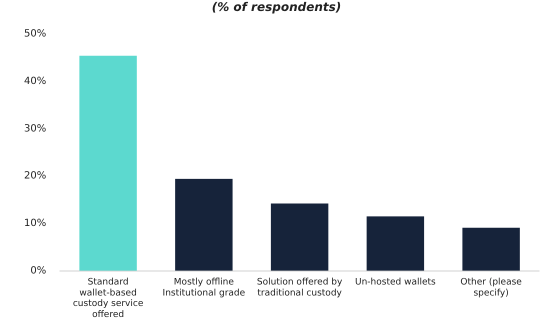  I want to click on y-tick-label: 20%, so click(35, 176).